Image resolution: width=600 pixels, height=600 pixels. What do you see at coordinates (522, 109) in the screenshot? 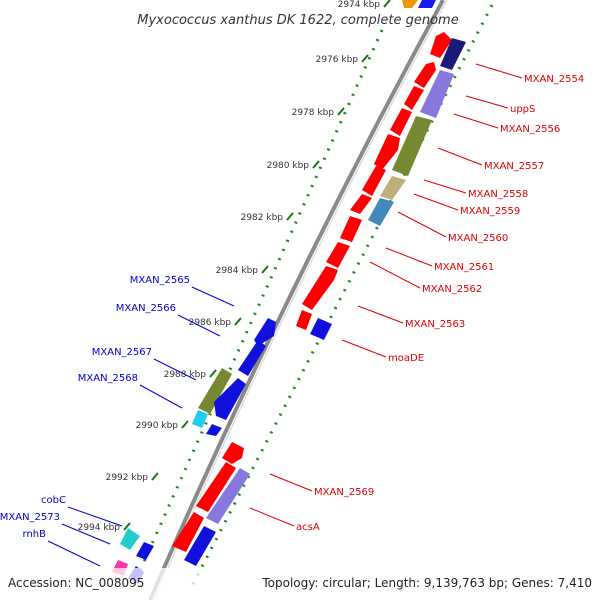
I see `forward-gene-label: uppS` at bounding box center [522, 109].